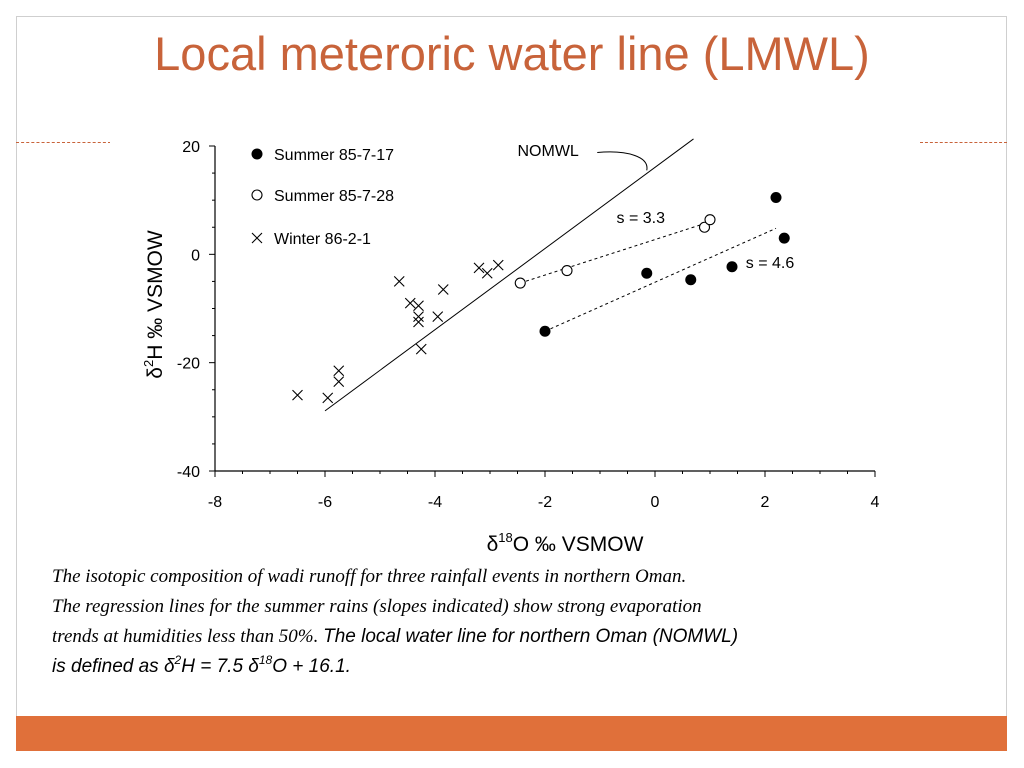 The height and width of the screenshot is (768, 1024). Describe the element at coordinates (655, 502) in the screenshot. I see `x-tick-label: 0` at that location.